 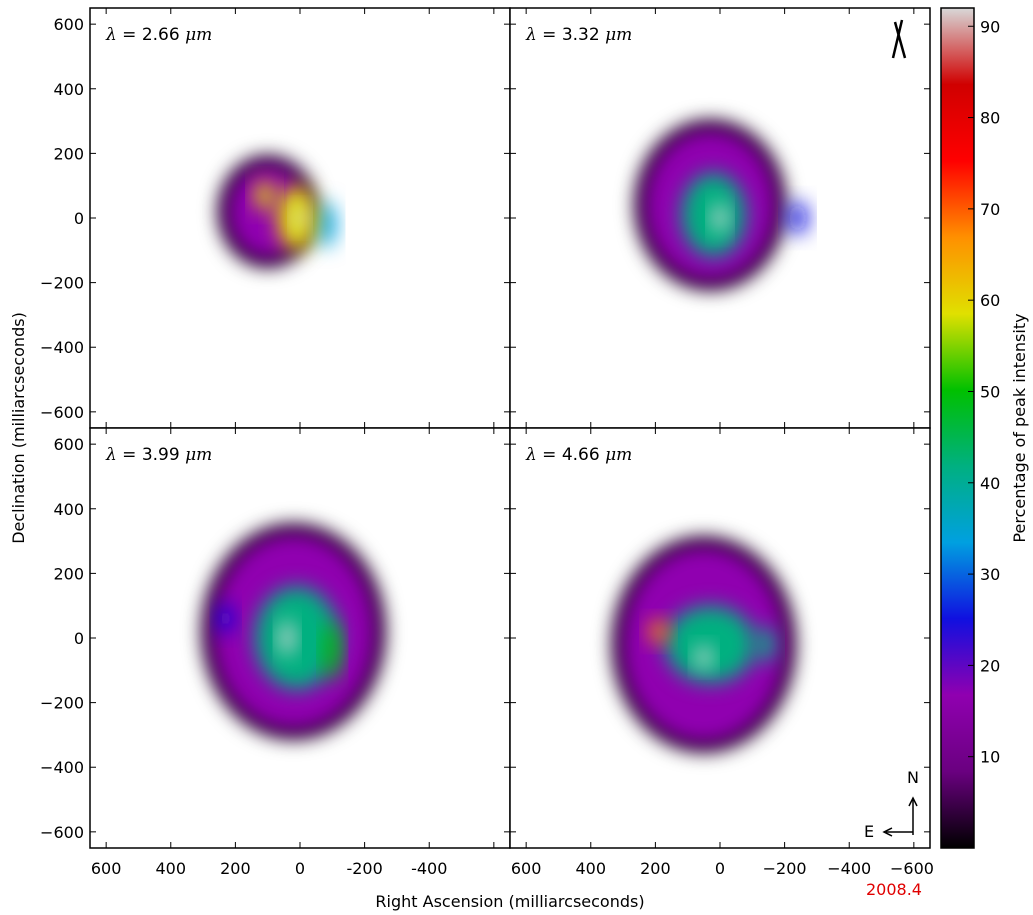 I want to click on colorbar-tick-label: 60, so click(x=990, y=300).